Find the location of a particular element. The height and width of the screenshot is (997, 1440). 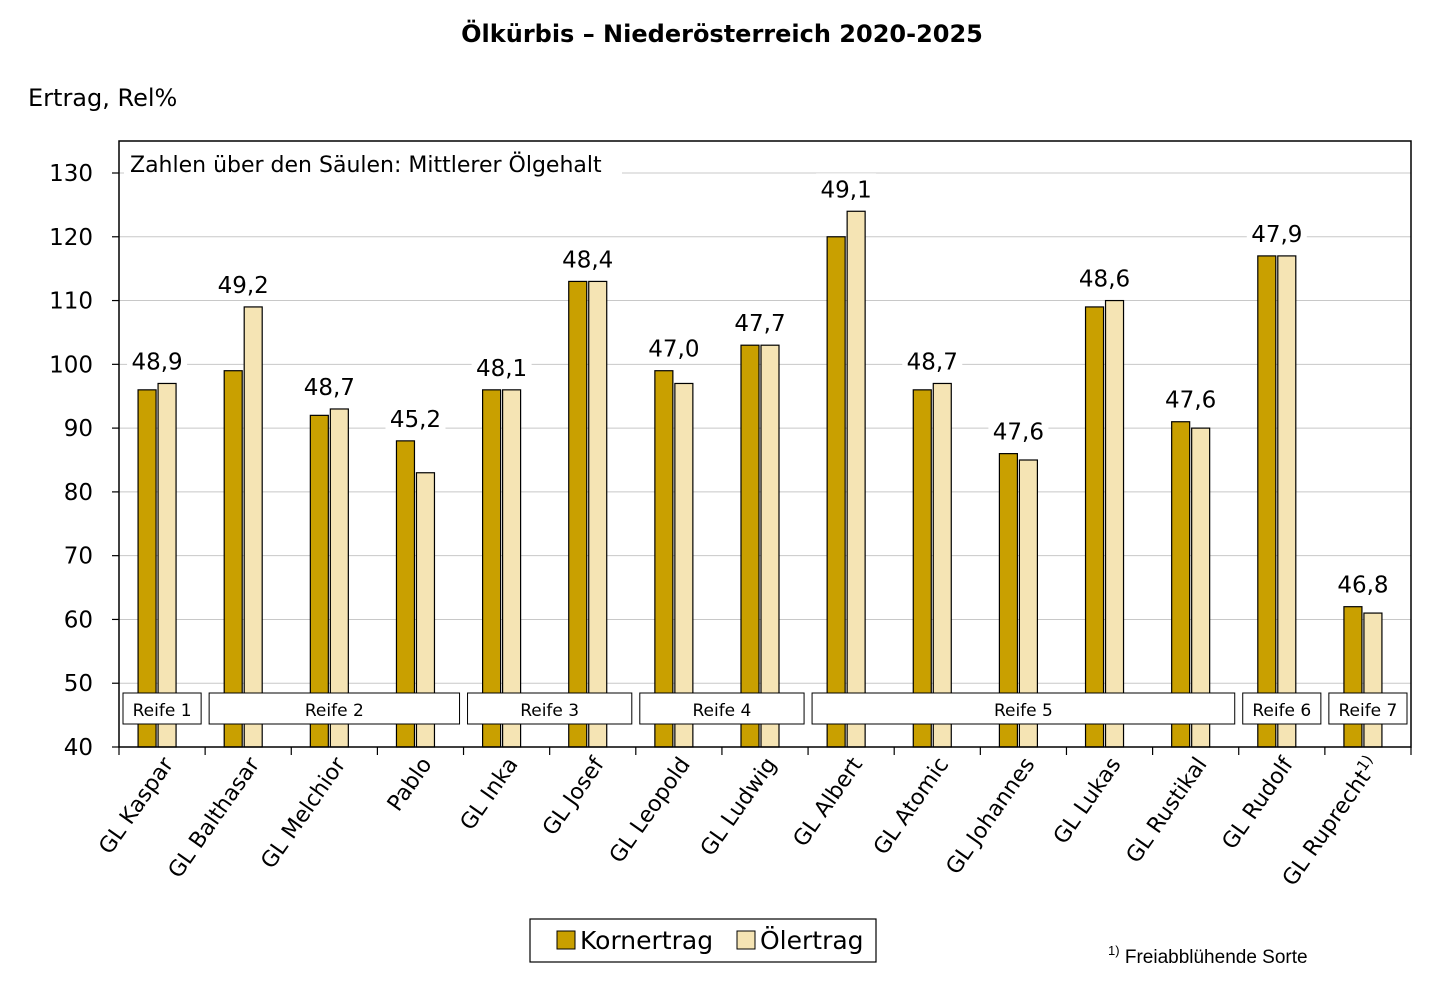

category-label-8: GL Albert is located at coordinates (829, 802).